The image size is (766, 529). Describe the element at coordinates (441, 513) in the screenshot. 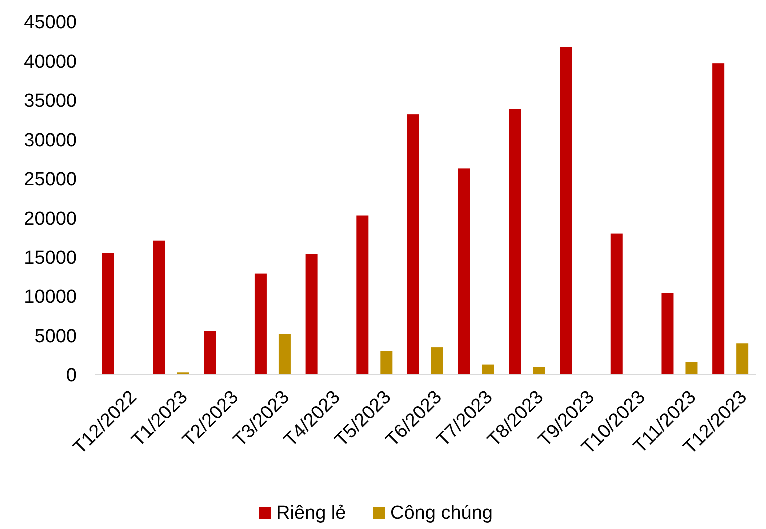

I see `legend-label: Công chúng` at that location.